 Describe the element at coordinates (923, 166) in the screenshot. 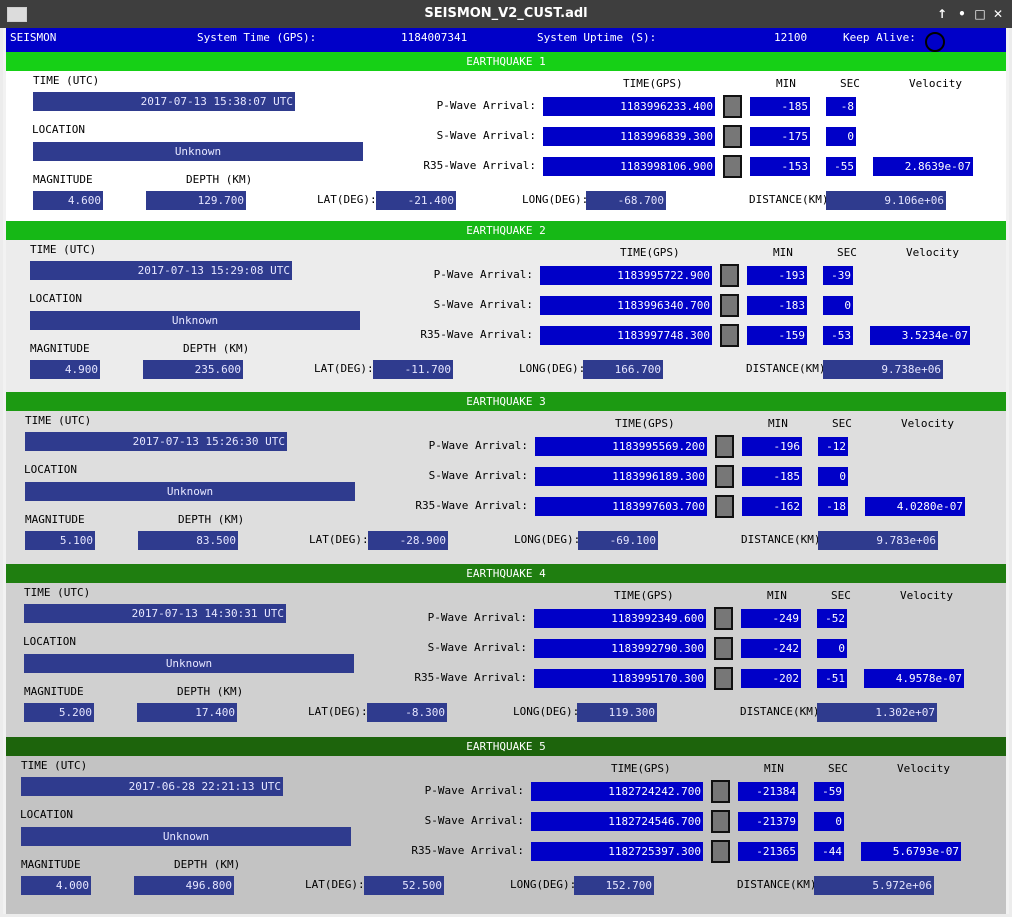

I see `r35-wave-velocity-field: 2.8639e-07` at that location.